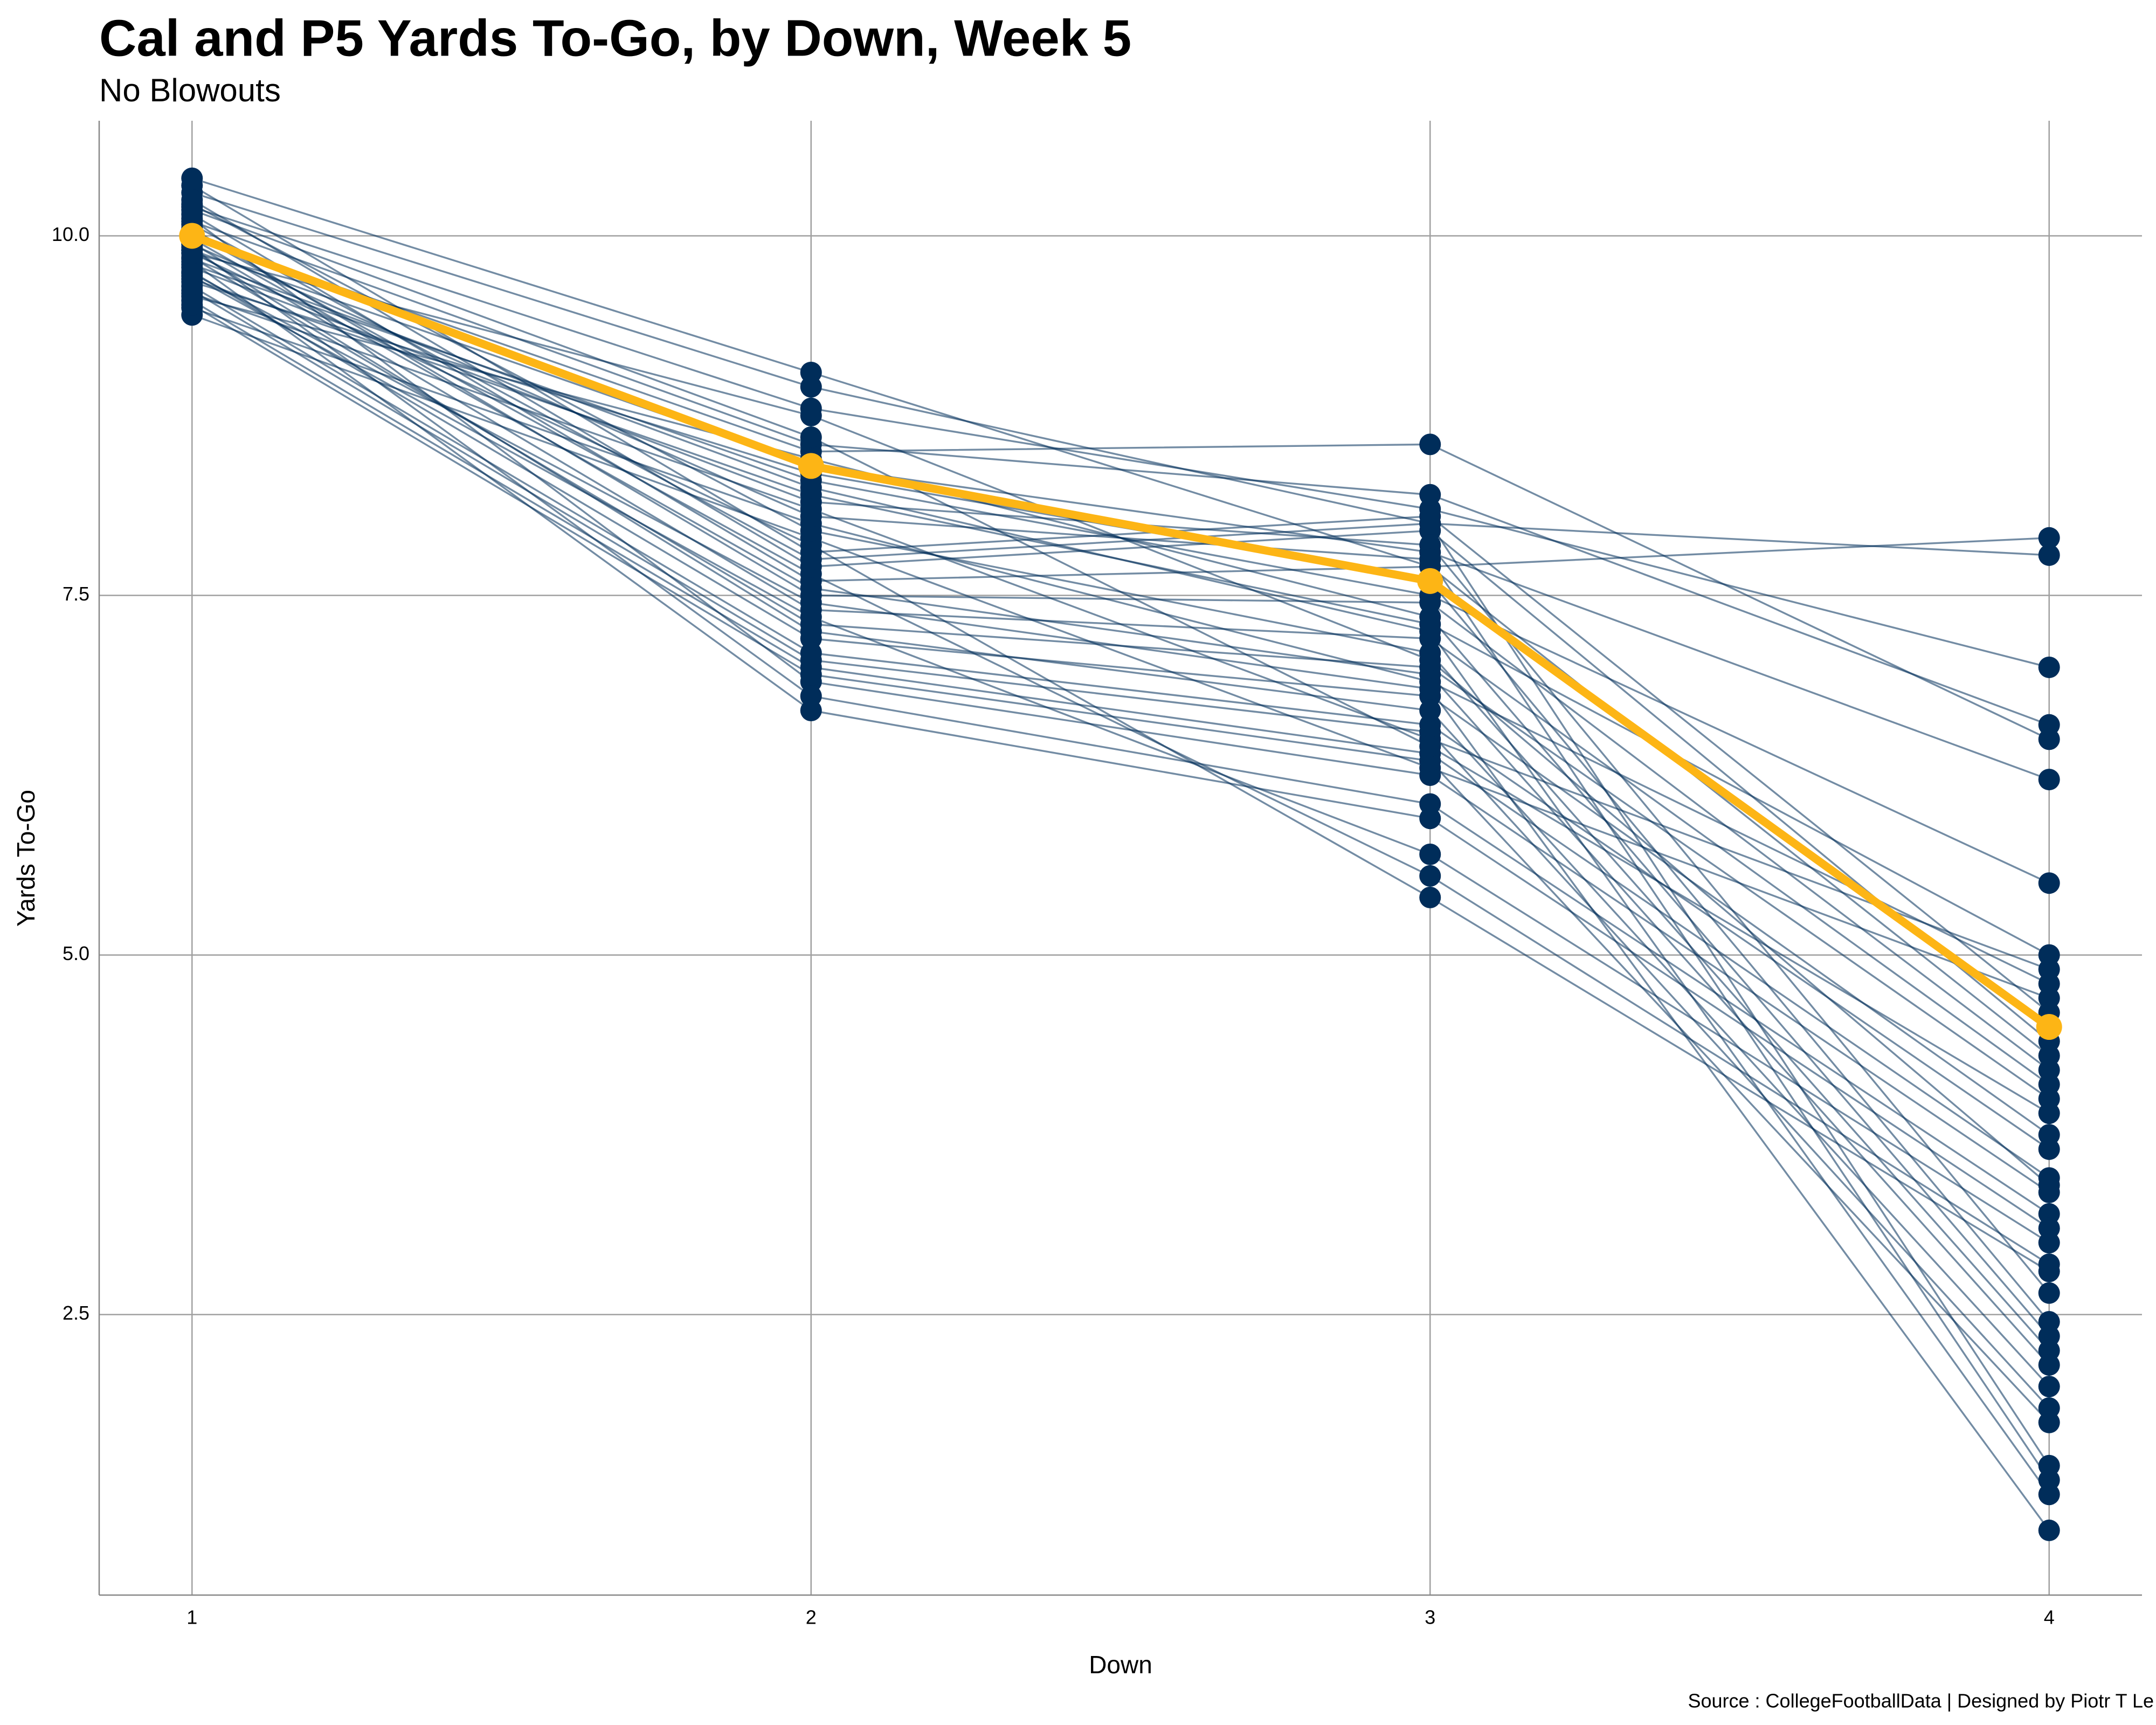 This screenshot has height=1725, width=2156. Describe the element at coordinates (190, 90) in the screenshot. I see `chart-subtitle: No Blowouts` at that location.